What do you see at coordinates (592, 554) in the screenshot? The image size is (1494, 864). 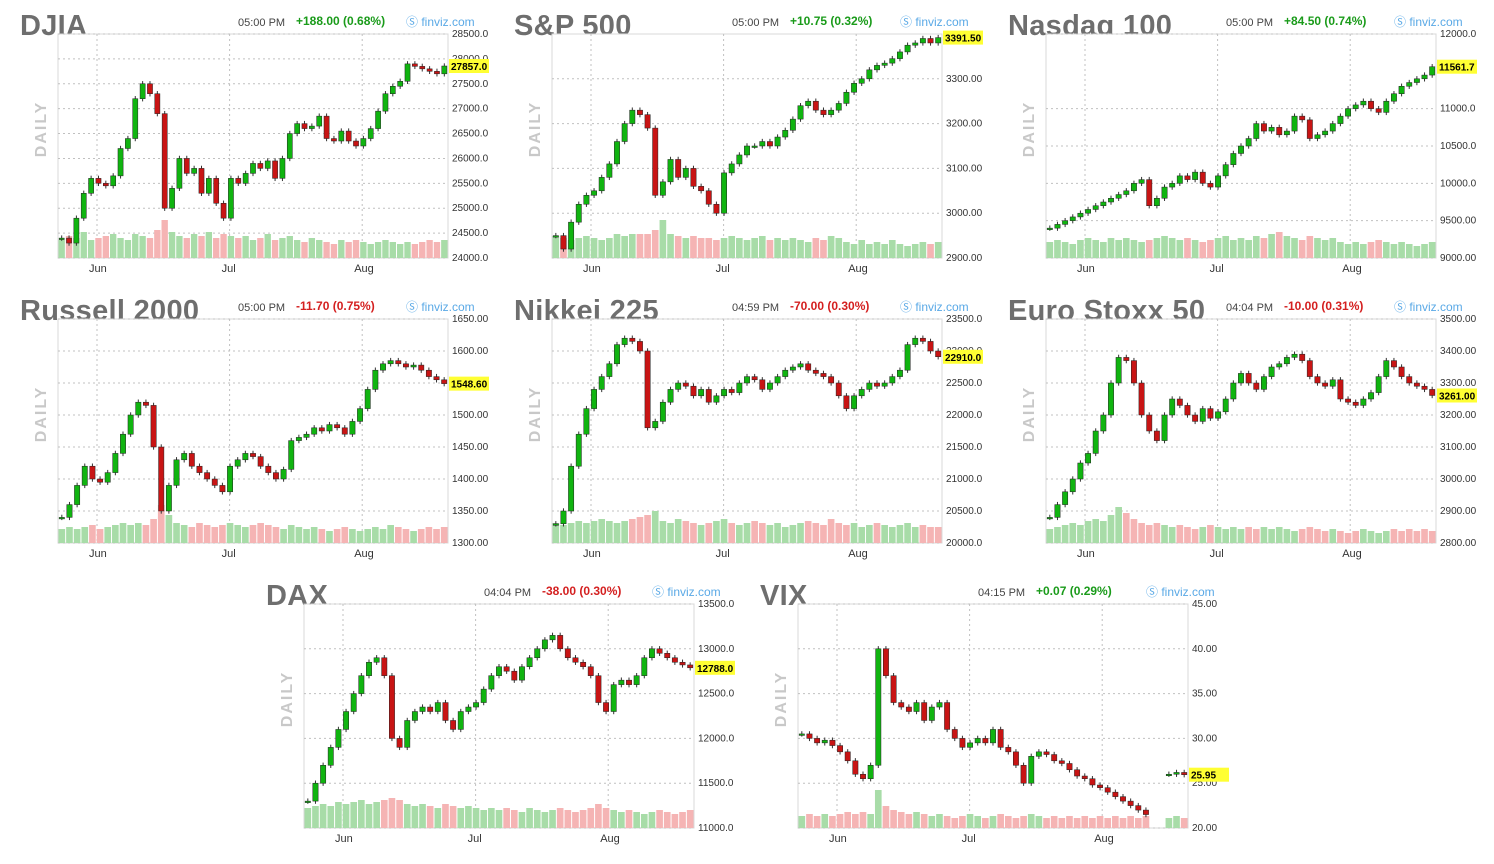 I see `x-tick-label: Jun` at bounding box center [592, 554].